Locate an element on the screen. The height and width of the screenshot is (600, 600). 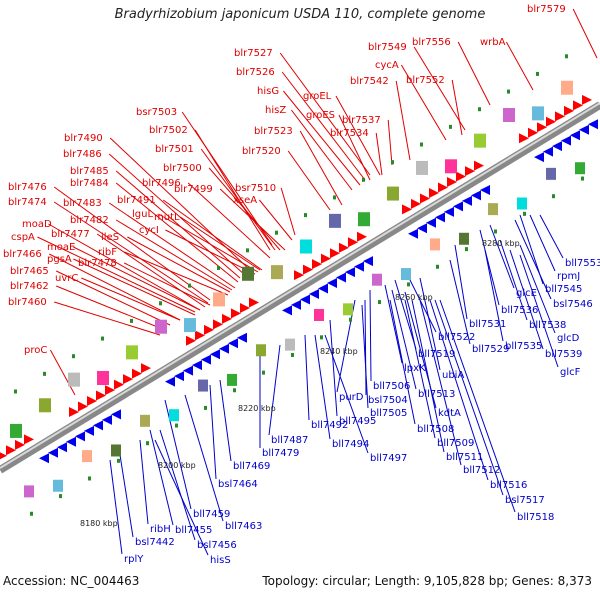
gene-label: glcD is located at coordinates (568, 338).